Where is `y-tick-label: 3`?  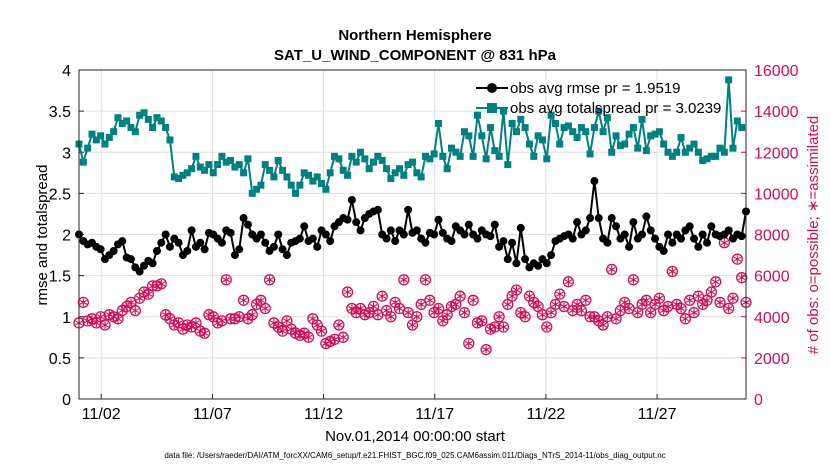 y-tick-label: 3 is located at coordinates (66, 153).